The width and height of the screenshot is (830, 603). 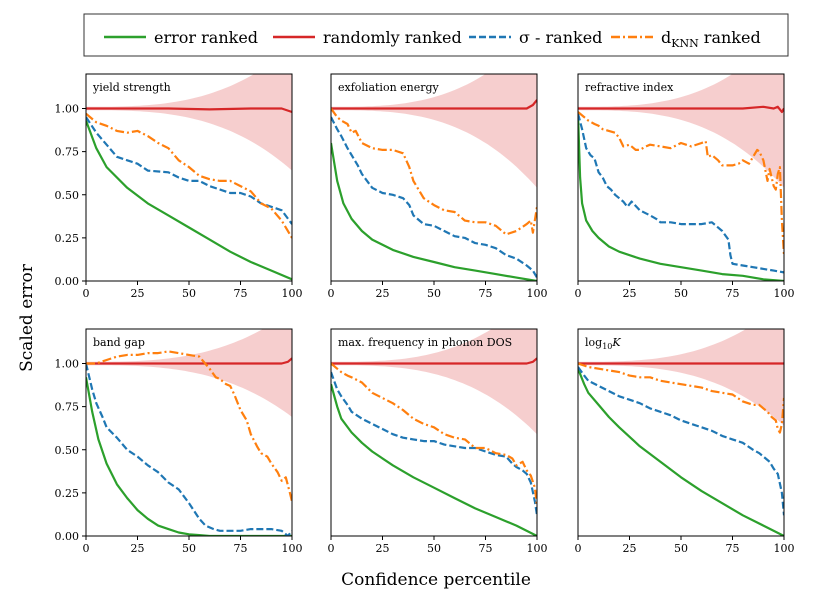 I want to click on x-axis-title: Confidence percentile, so click(x=436, y=580).